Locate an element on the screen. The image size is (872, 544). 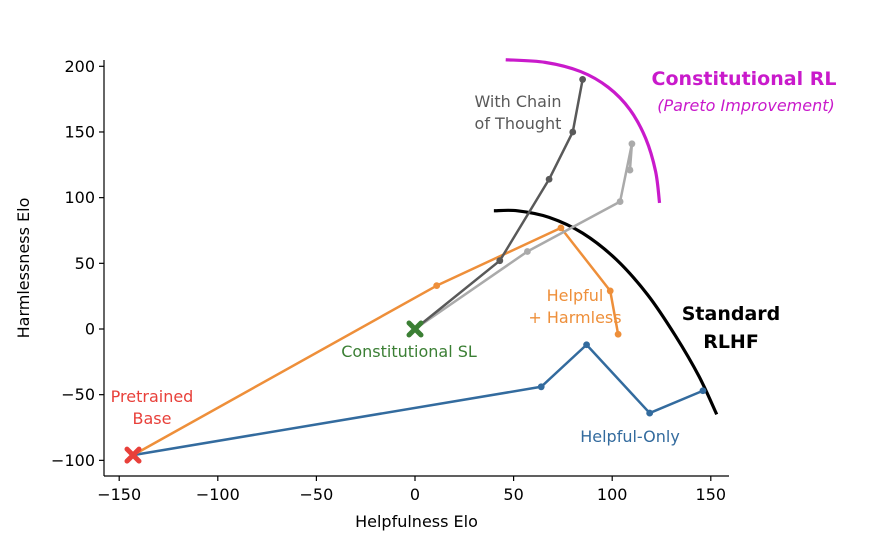
annotation-standard-rlhf: Standard RLHF is located at coordinates (731, 328).